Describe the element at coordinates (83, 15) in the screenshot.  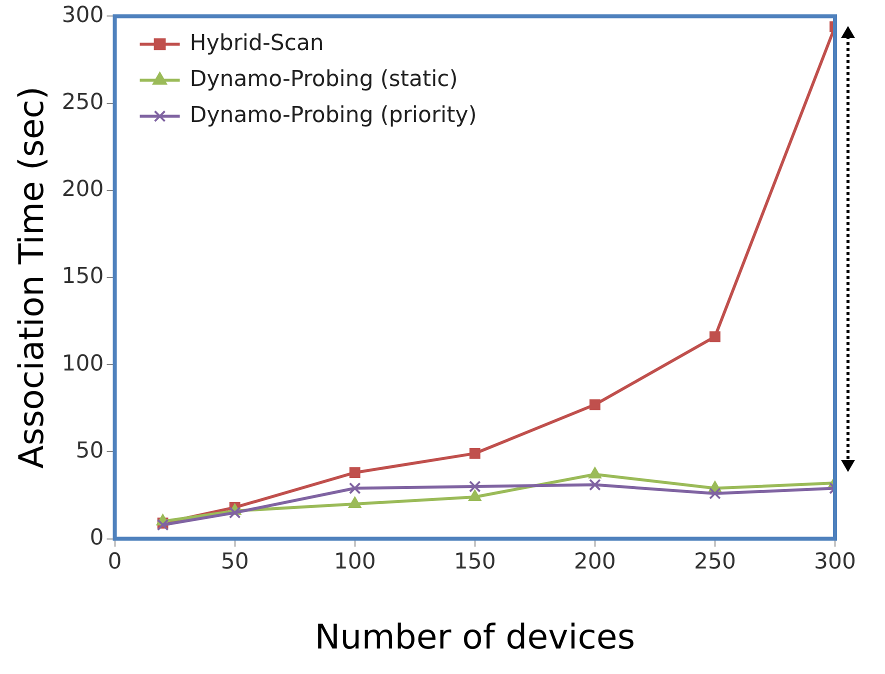
I see `y-tick-label: 300` at that location.